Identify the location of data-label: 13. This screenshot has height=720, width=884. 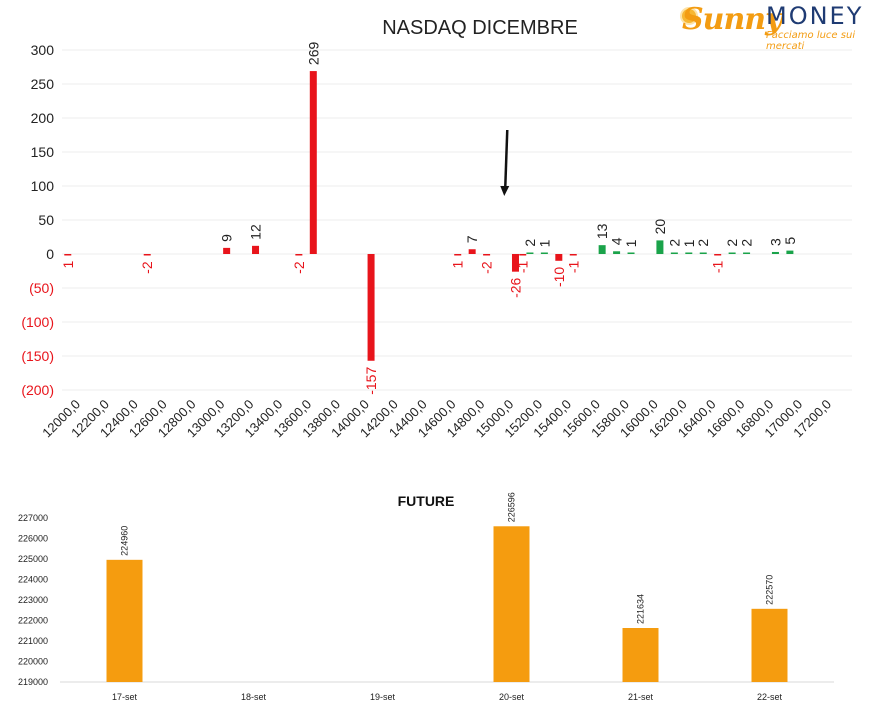
(602, 231).